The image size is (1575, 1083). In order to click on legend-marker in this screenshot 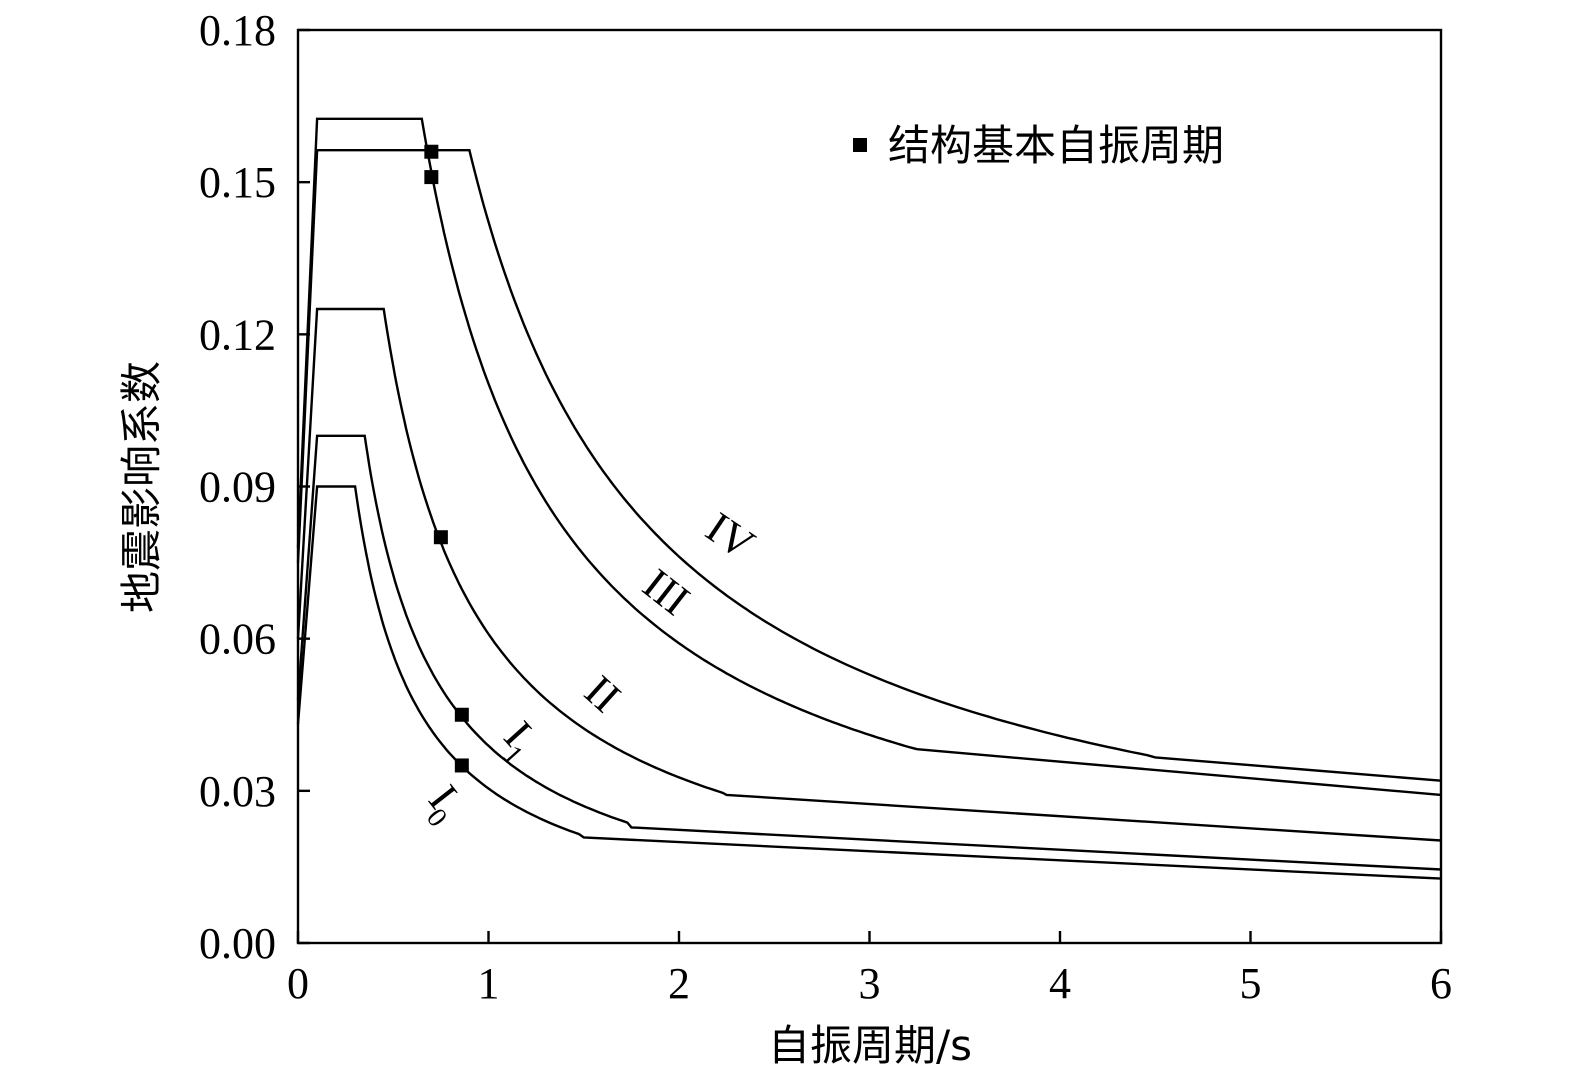, I will do `click(860, 145)`.